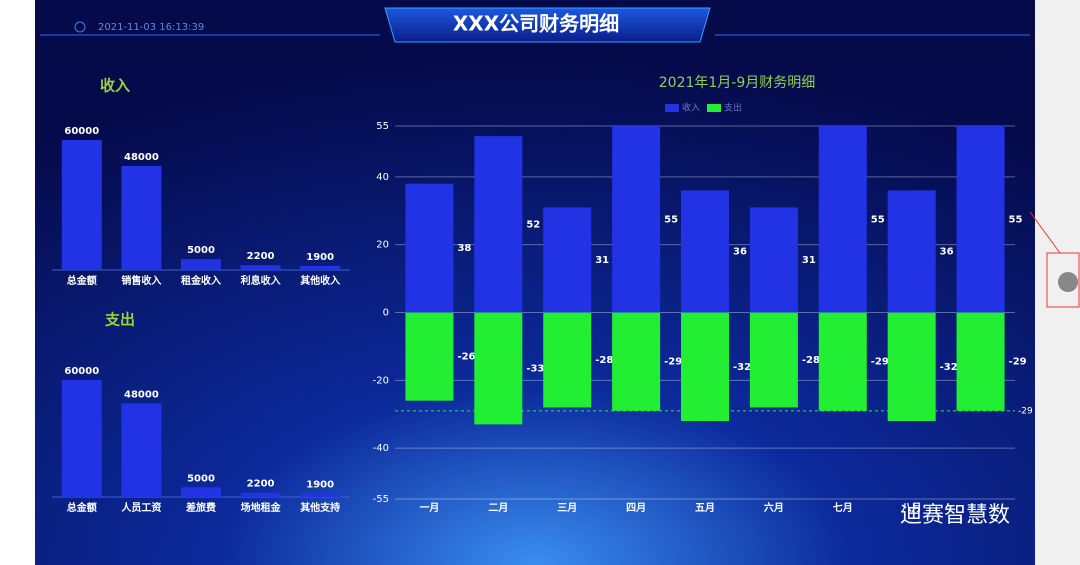  What do you see at coordinates (201, 507) in the screenshot?
I see `x-tick-label: 差旅费` at bounding box center [201, 507].